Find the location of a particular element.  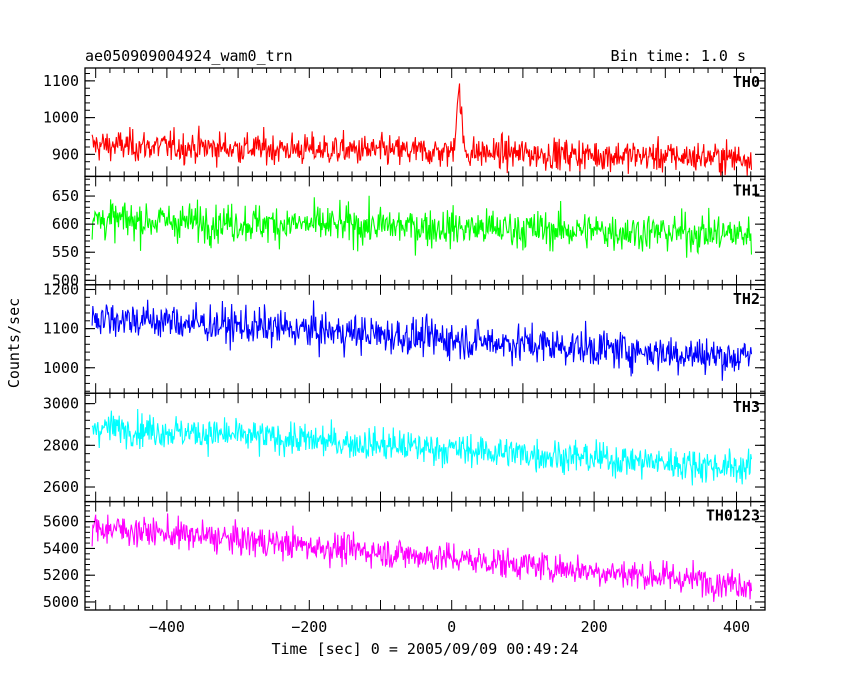

y-tick-label: 5000 is located at coordinates (61, 602).